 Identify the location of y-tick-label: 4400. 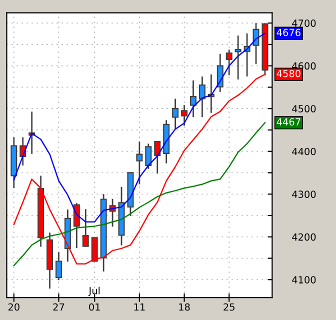
(304, 152).